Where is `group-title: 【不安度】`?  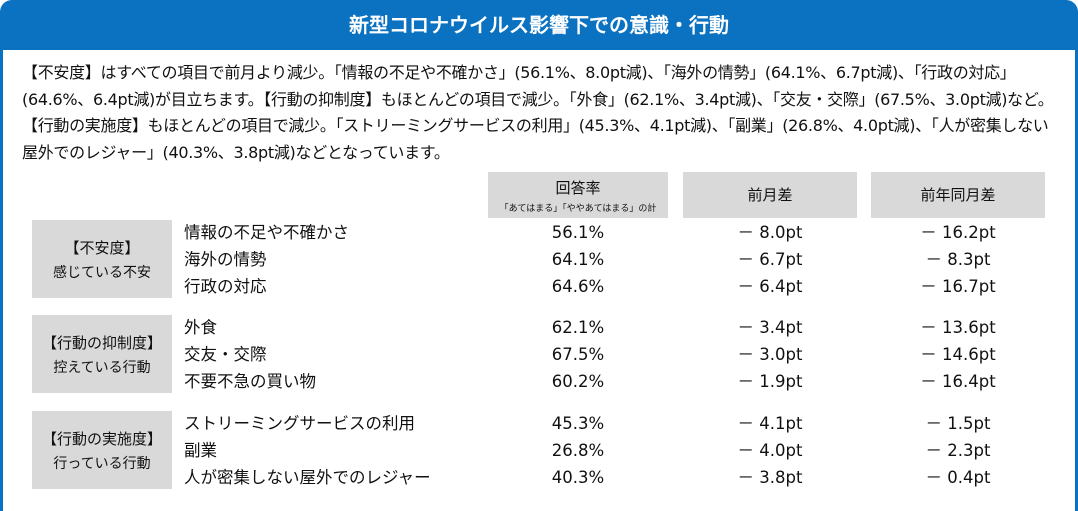
group-title: 【不安度】 is located at coordinates (102, 247).